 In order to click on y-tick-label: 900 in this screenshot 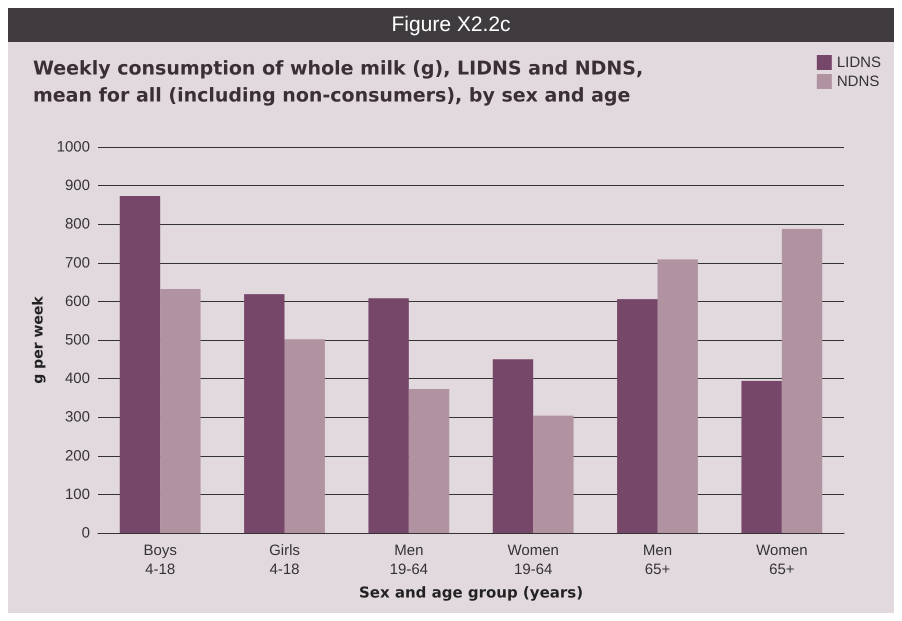, I will do `click(77, 185)`.